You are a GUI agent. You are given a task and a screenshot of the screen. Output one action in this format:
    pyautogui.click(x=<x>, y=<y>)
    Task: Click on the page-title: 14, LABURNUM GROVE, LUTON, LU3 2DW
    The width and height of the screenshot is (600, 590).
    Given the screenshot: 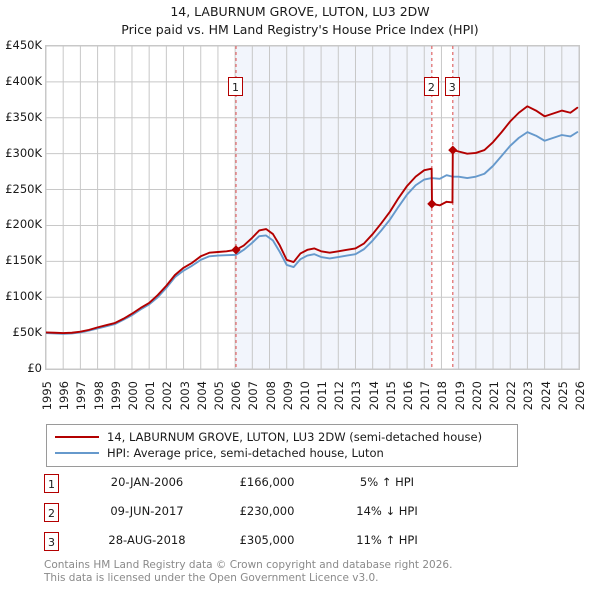 What is the action you would take?
    pyautogui.click(x=300, y=11)
    